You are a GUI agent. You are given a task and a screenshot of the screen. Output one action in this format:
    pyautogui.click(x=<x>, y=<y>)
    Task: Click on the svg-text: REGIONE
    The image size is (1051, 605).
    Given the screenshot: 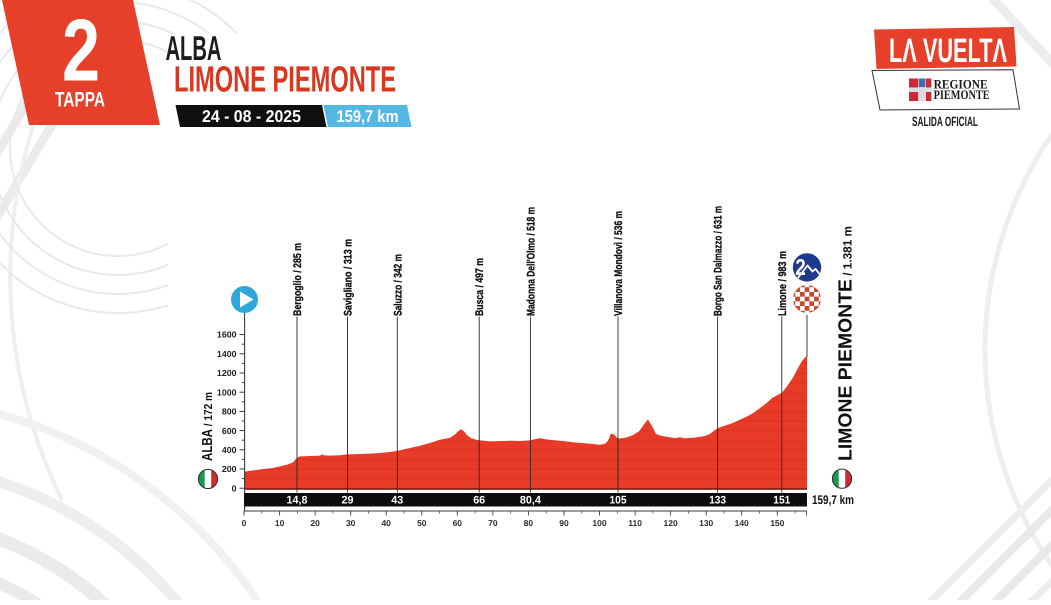 What is the action you would take?
    pyautogui.click(x=961, y=83)
    